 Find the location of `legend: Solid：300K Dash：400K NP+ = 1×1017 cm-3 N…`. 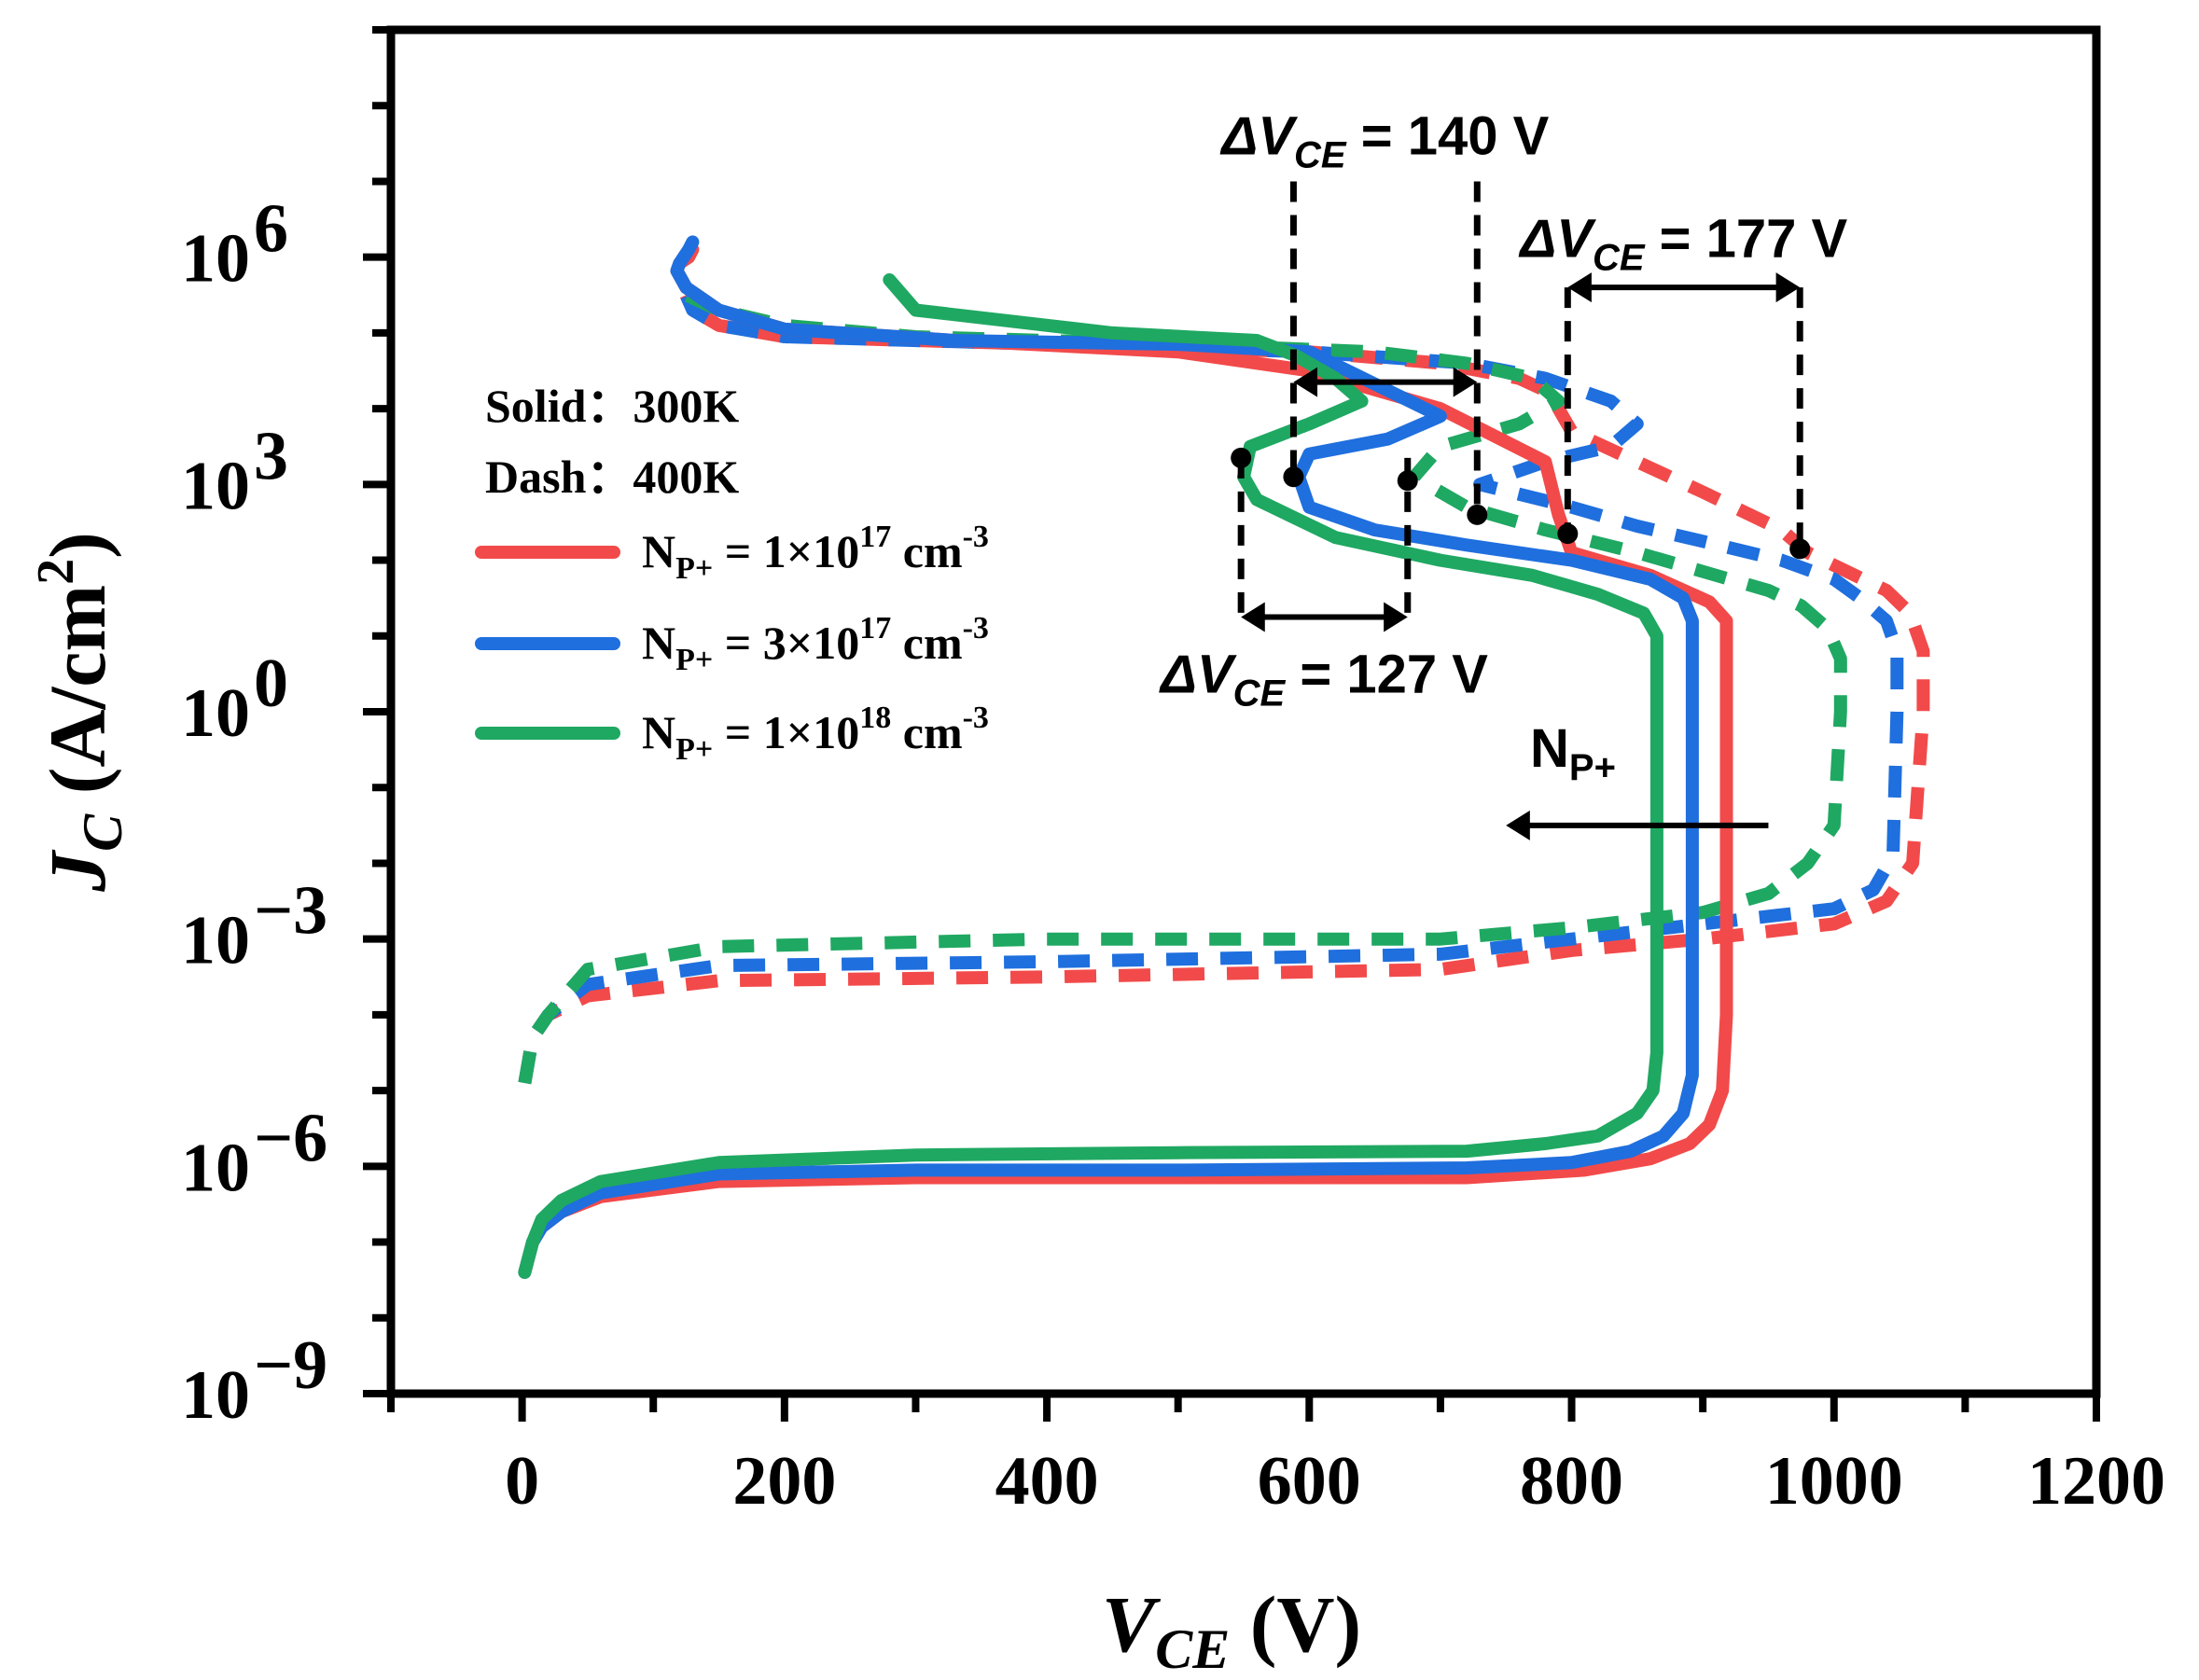

legend: Solid：300K Dash：400K NP+ = 1×1017 cm-3 N… is located at coordinates (732, 573).